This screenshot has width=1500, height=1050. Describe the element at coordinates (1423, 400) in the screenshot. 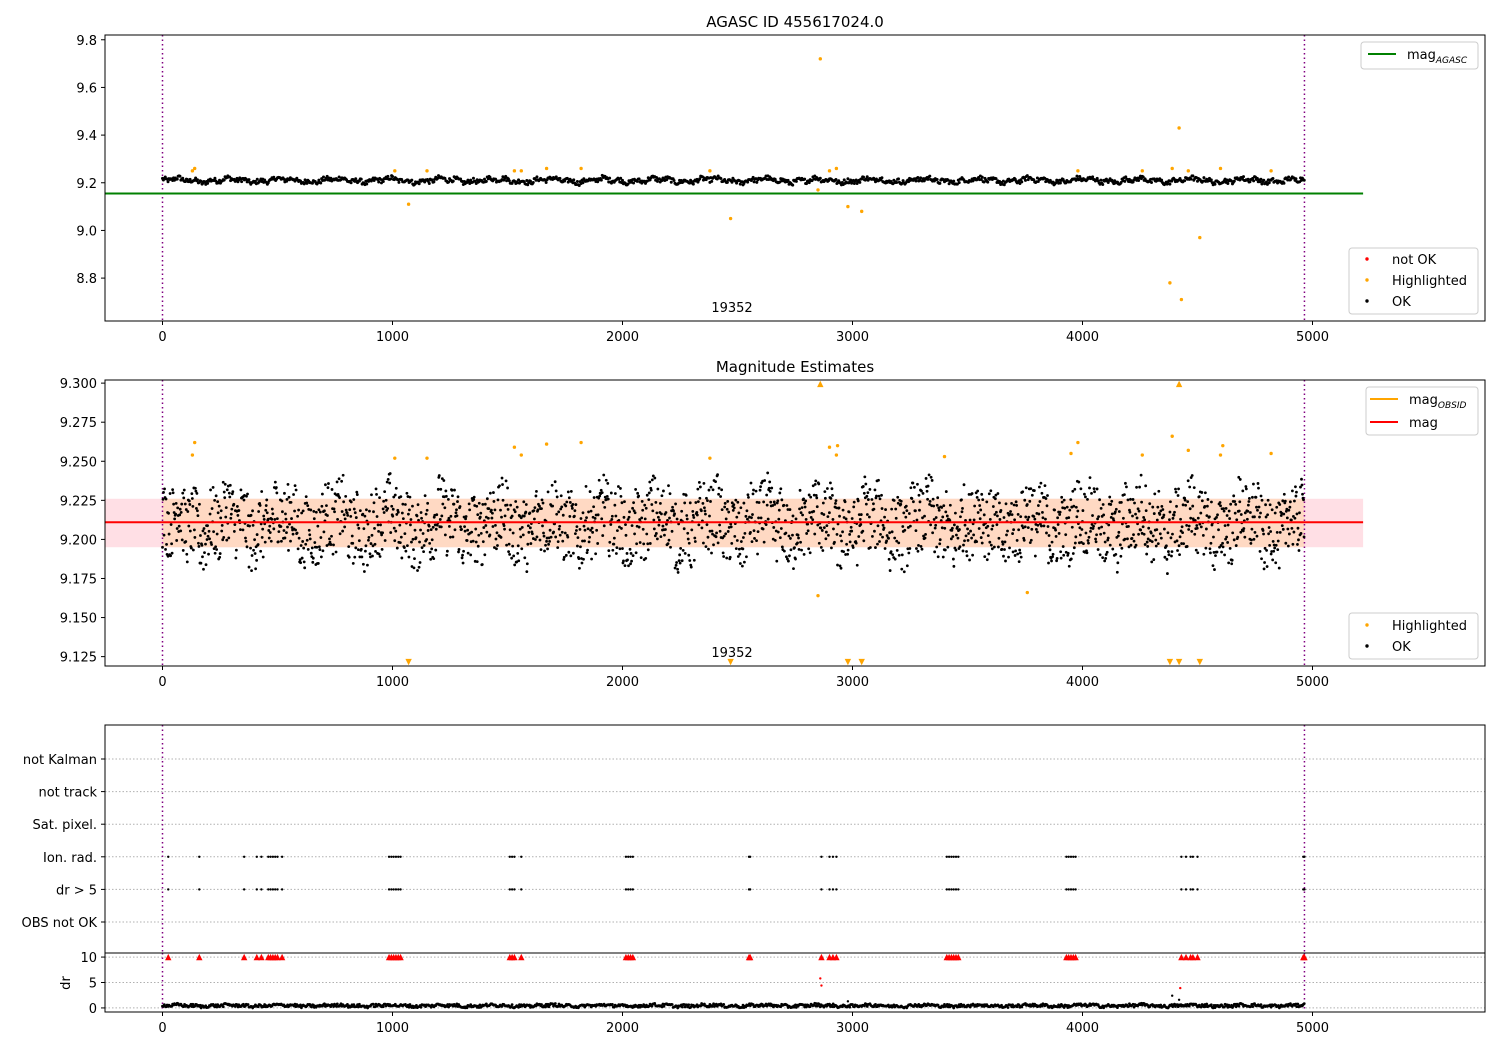

I see `estimates-legend-obsid-text: mag` at that location.